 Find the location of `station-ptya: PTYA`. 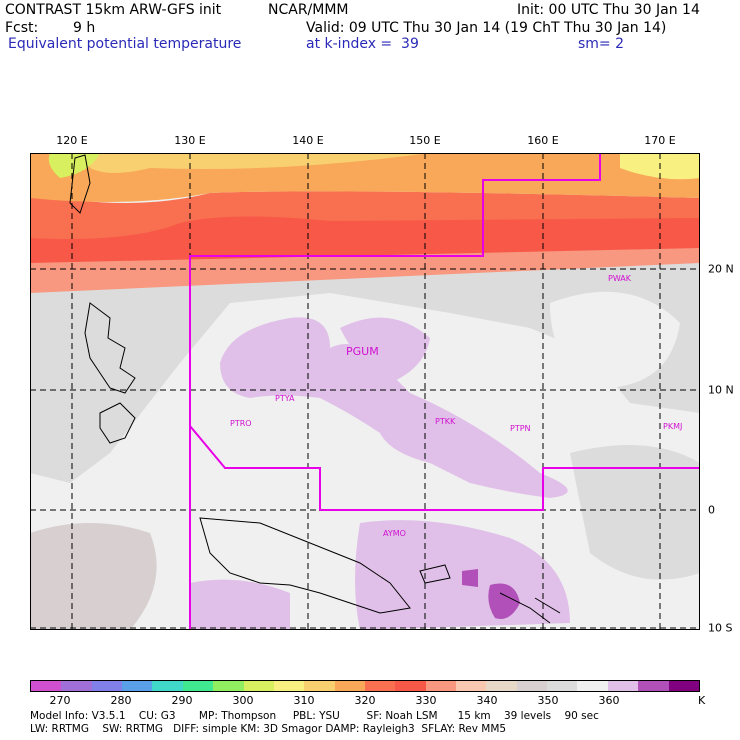

station-ptya: PTYA is located at coordinates (285, 398).